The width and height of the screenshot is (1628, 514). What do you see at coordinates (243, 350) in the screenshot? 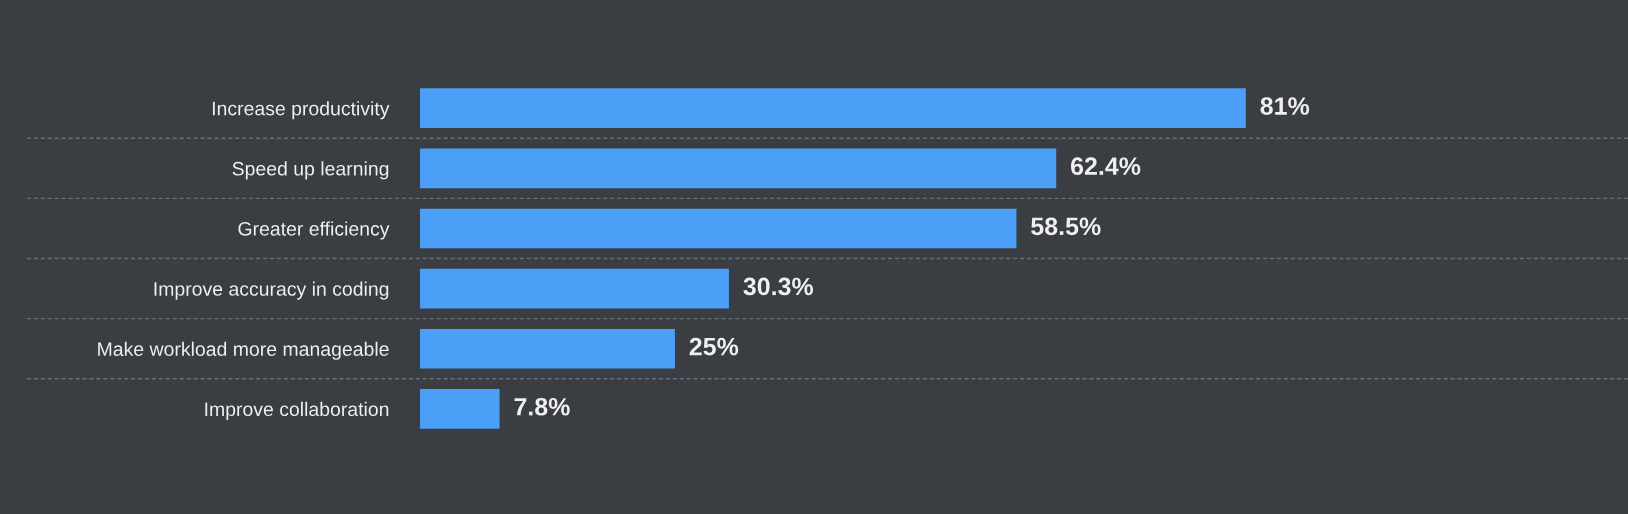
I see `y-tick-label: Make workload more manageable` at bounding box center [243, 350].